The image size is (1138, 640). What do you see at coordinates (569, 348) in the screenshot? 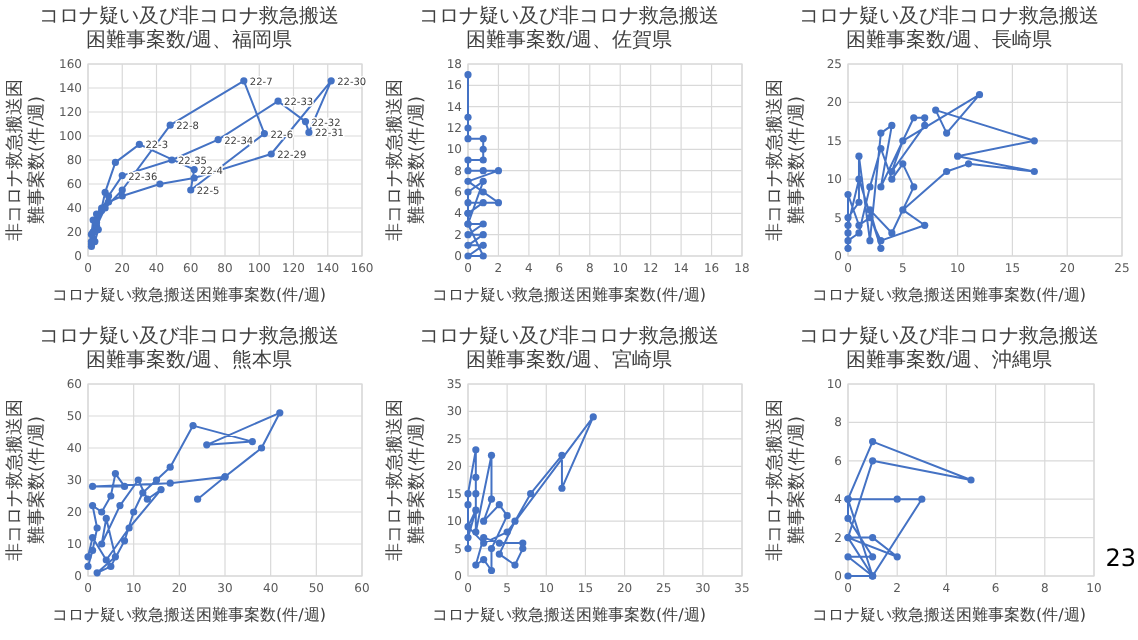
I see `chart-title: コロナ疑い及び非コロナ救急搬送困難事案数/週、宮崎県` at bounding box center [569, 348].